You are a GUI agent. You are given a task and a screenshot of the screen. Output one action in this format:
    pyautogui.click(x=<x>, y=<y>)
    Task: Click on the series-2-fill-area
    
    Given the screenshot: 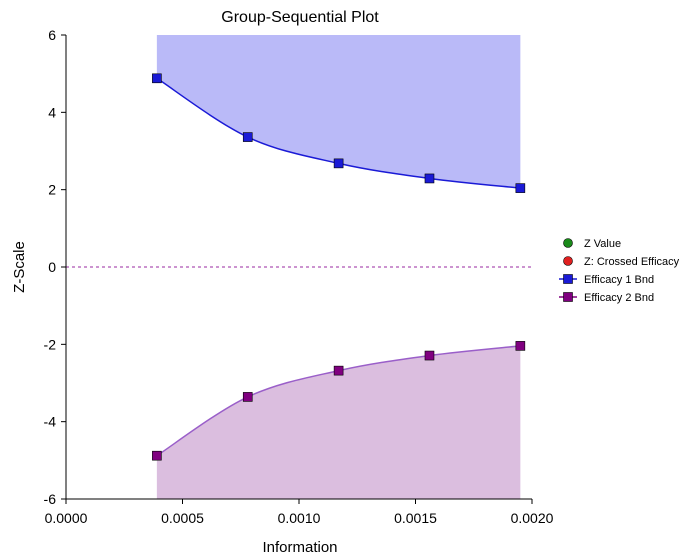 What is the action you would take?
    pyautogui.click(x=338, y=422)
    